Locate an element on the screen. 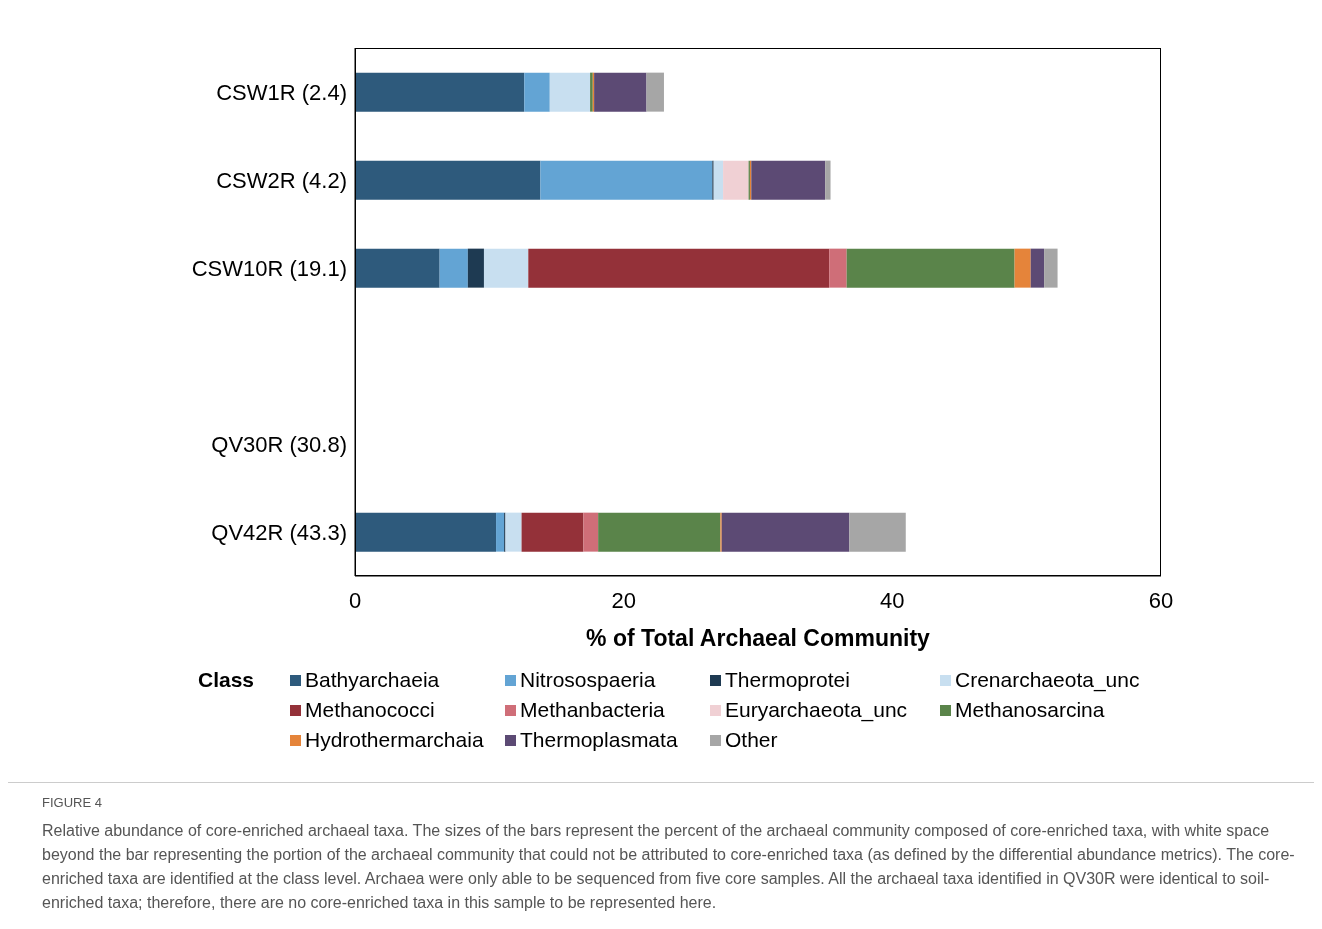  legend-label: Euryarchaeota_unc is located at coordinates (816, 710).